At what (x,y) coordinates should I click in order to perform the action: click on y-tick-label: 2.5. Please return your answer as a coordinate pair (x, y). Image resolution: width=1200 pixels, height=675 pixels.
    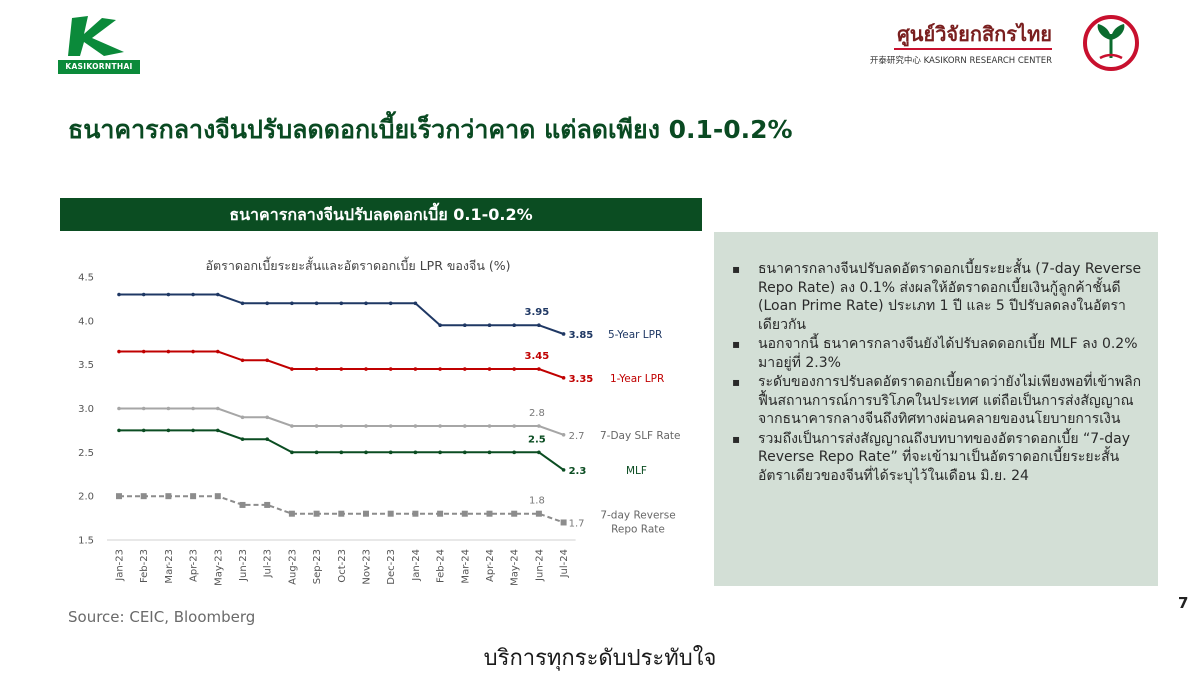
    Looking at the image, I should click on (86, 453).